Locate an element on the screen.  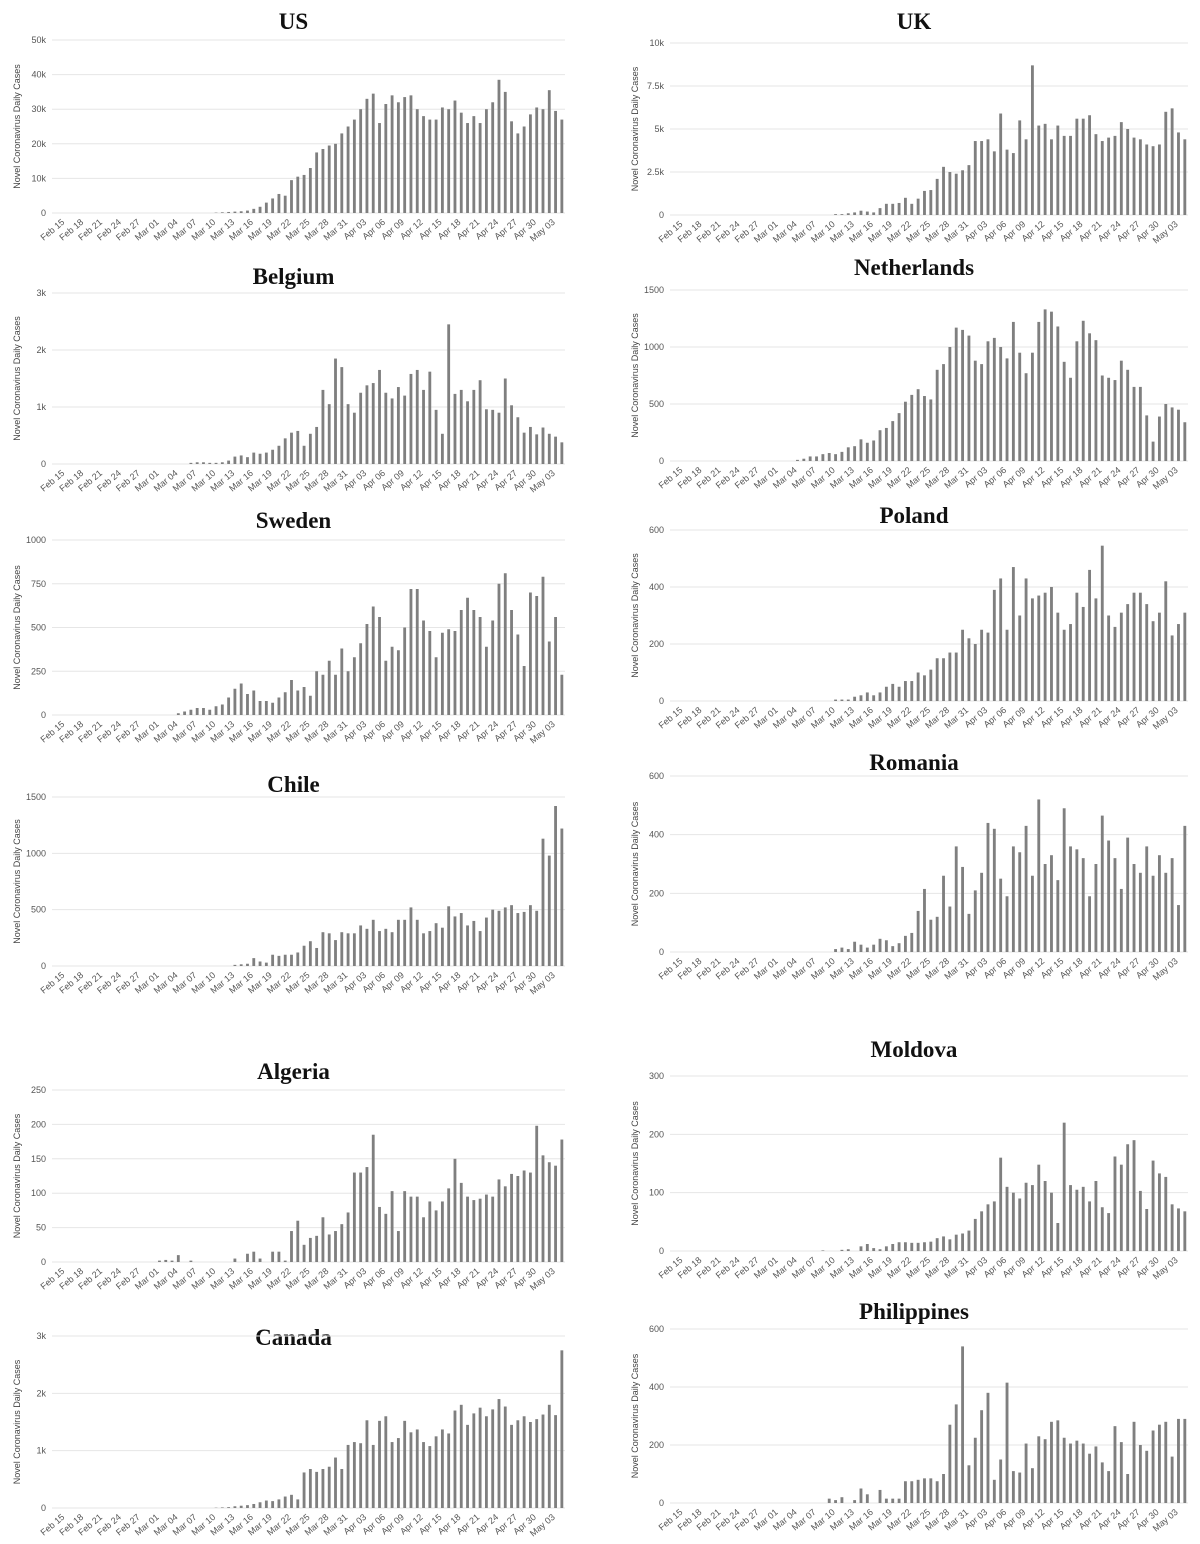
chart-title: Poland is located at coordinates (913, 515).